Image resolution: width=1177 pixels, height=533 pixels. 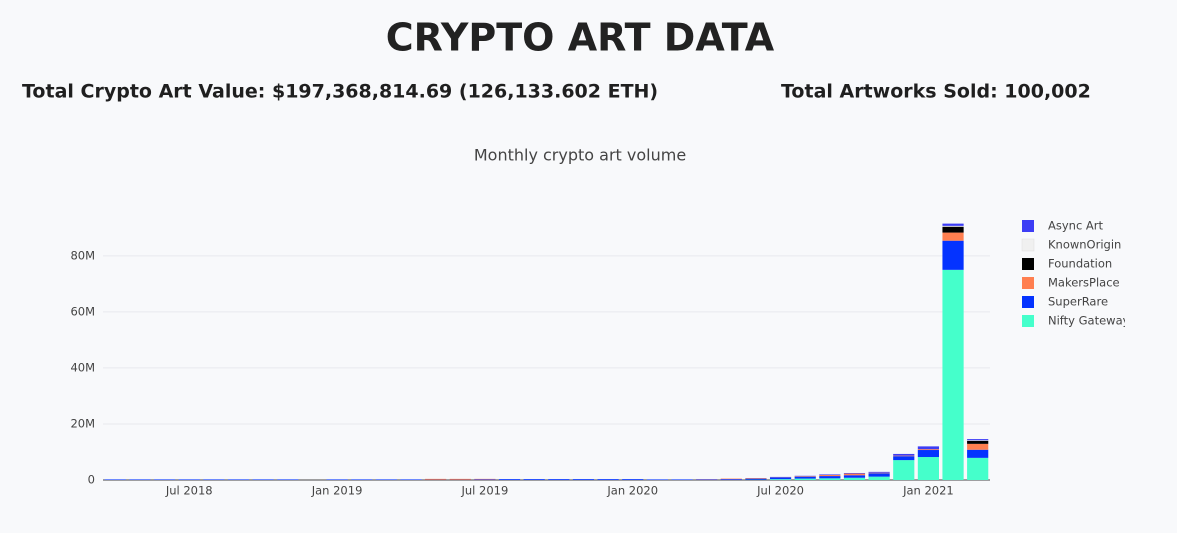 I want to click on y-tick-label: 20M, so click(x=82, y=423).